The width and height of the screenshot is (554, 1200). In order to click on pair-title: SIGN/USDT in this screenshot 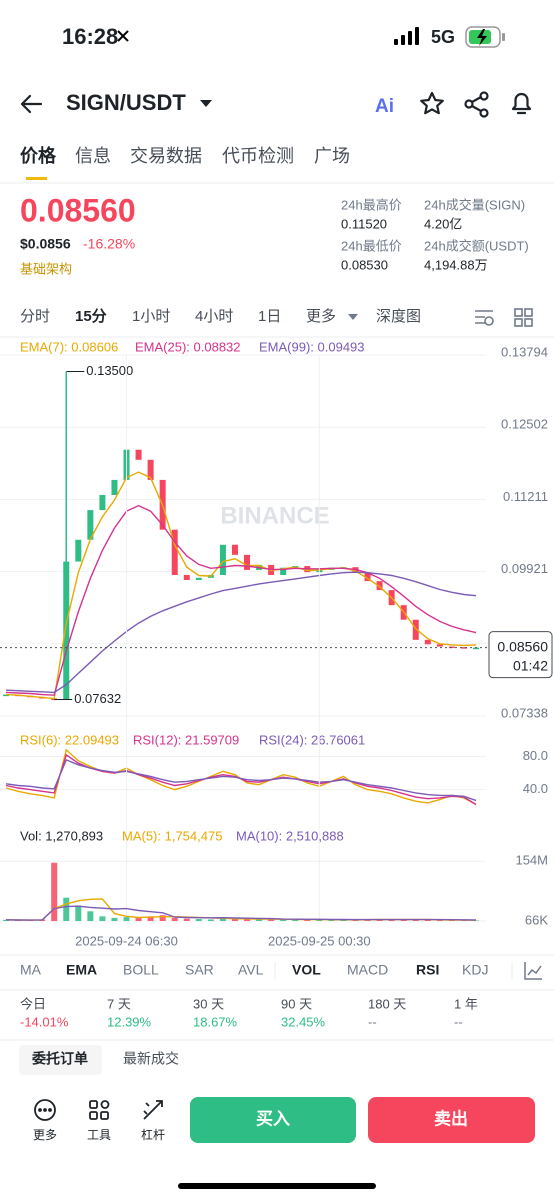, I will do `click(126, 102)`.